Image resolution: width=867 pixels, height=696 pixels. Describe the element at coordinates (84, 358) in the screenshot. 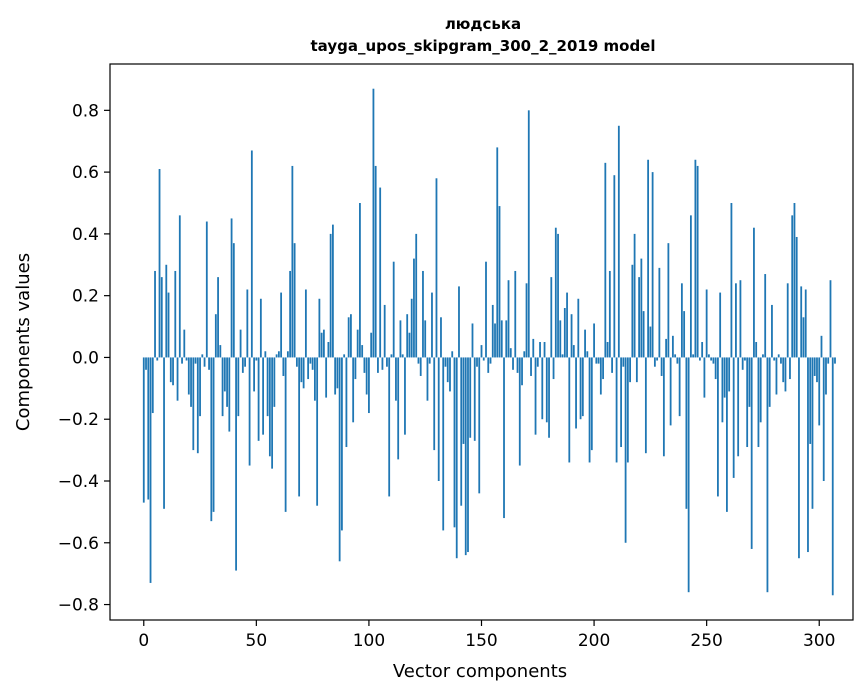

I see `y-axis-ticks: −0.8 −0.6 −0.4 −0.2 0.0 0.2 0.4 0.6 0.8` at that location.